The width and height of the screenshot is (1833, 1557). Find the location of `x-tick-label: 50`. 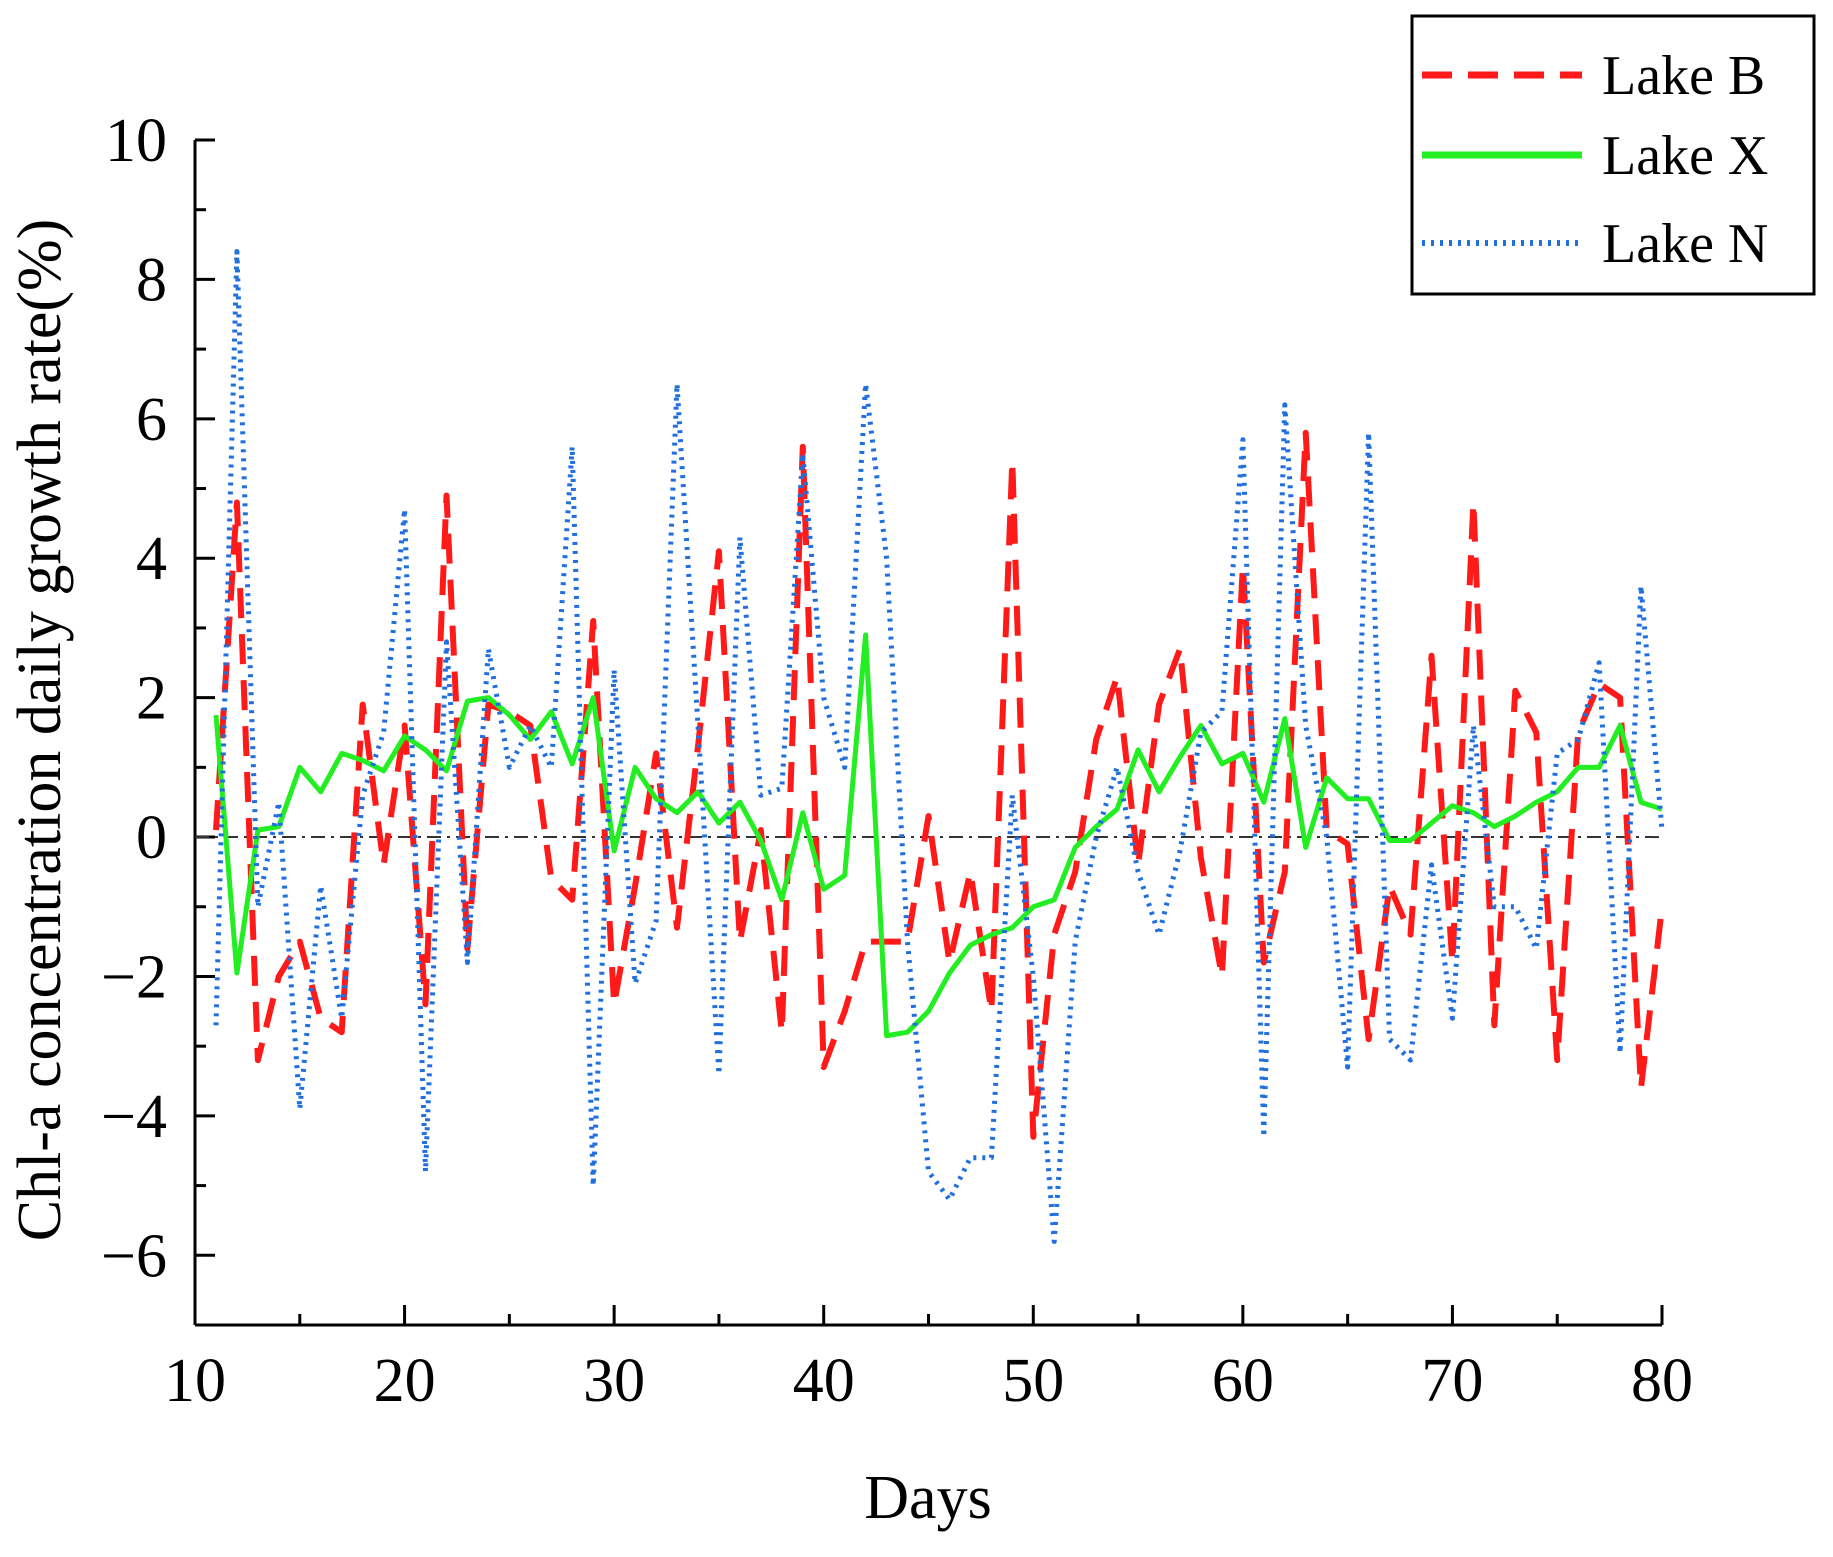

x-tick-label: 50 is located at coordinates (1033, 1381).